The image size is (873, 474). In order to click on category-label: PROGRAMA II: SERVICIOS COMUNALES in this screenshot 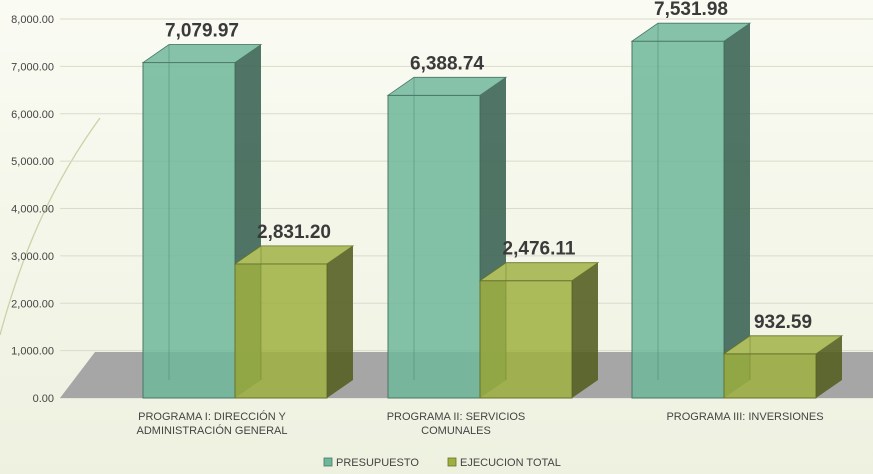, I will do `click(456, 424)`.